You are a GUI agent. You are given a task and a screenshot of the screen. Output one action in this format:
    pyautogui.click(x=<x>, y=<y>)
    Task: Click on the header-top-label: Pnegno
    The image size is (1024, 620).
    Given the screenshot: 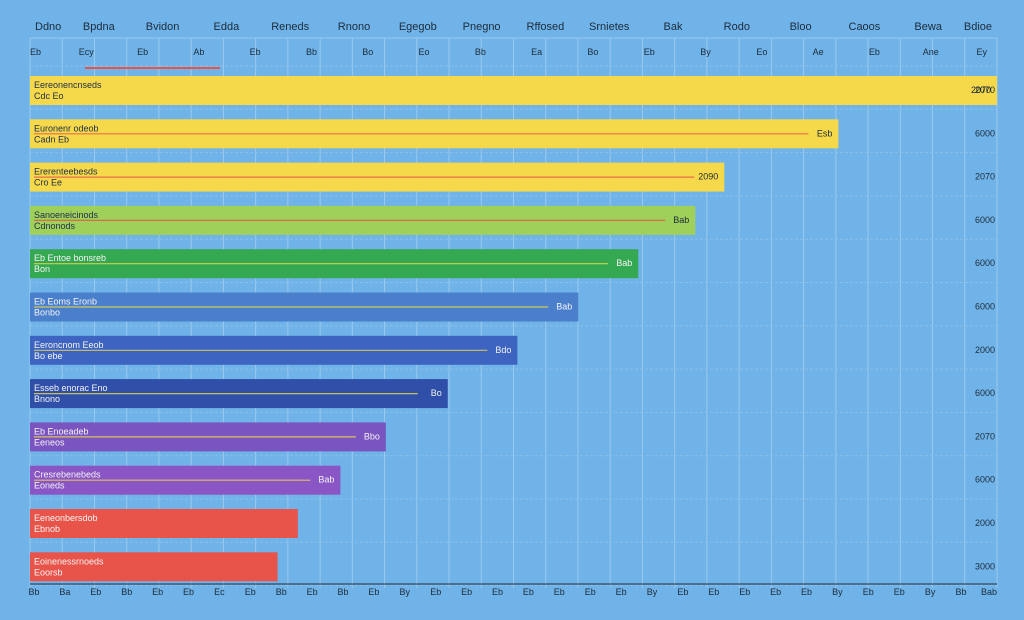 What is the action you would take?
    pyautogui.click(x=482, y=27)
    